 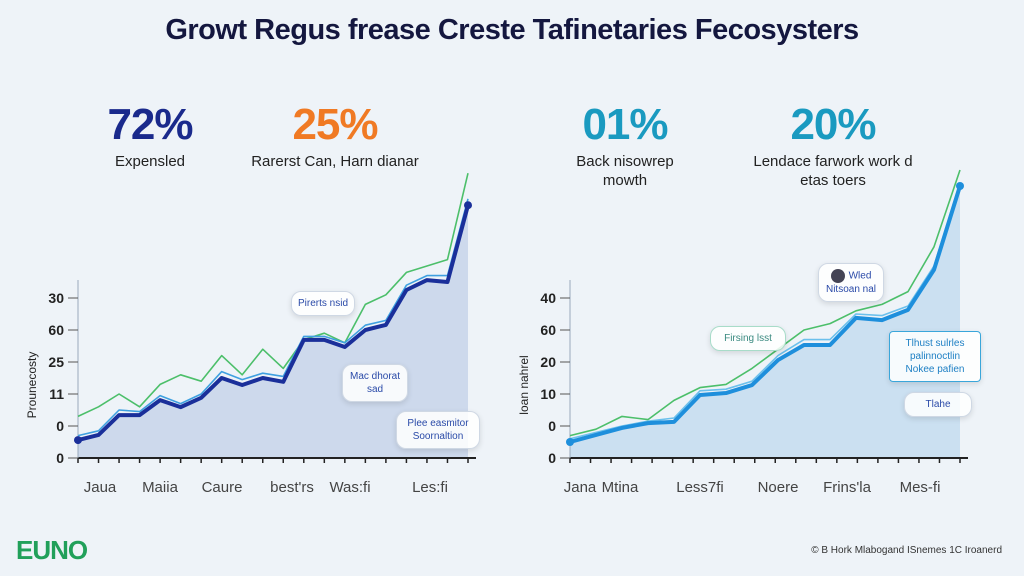 I want to click on stat-1: 72% Expensled, so click(x=150, y=135).